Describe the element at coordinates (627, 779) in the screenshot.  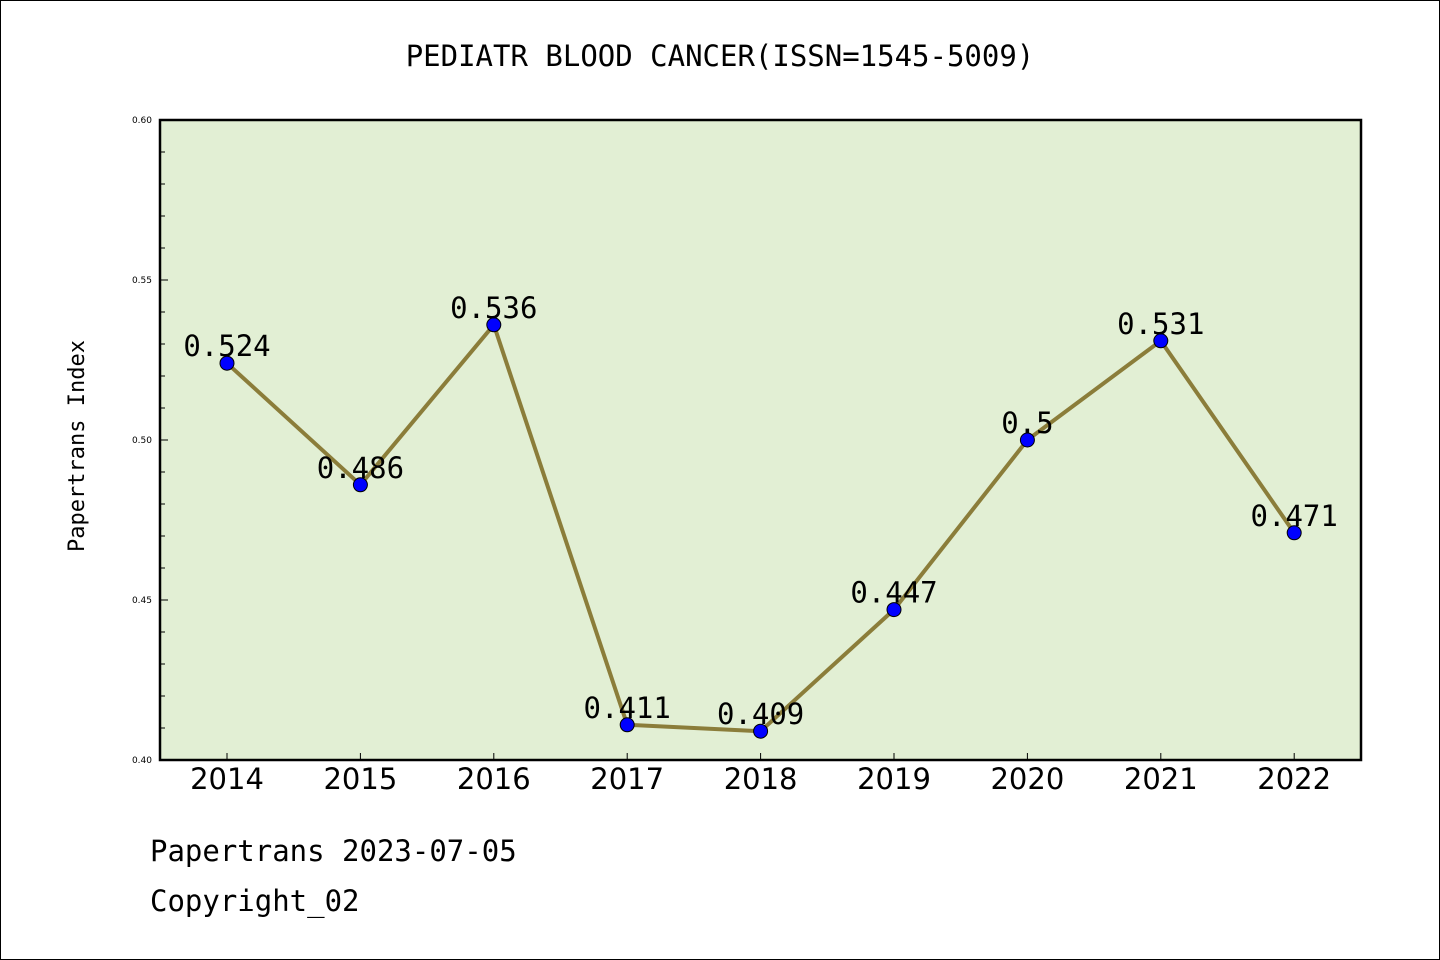
I see `x-tick-label: 2017` at that location.